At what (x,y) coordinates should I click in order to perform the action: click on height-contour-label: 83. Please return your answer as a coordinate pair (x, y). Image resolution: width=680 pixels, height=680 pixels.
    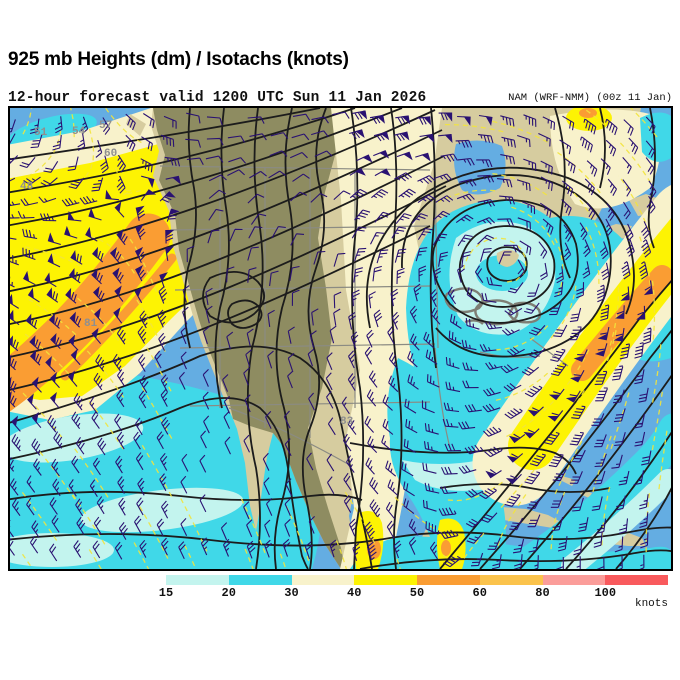
    Looking at the image, I should click on (347, 422).